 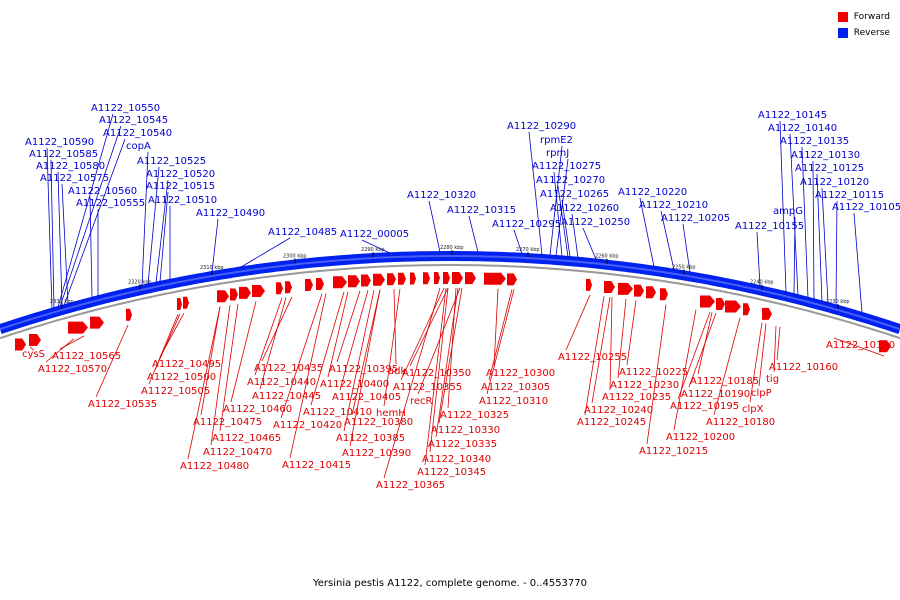 What do you see at coordinates (59, 142) in the screenshot?
I see `reverse-gene-label: A1122_10590` at bounding box center [59, 142].